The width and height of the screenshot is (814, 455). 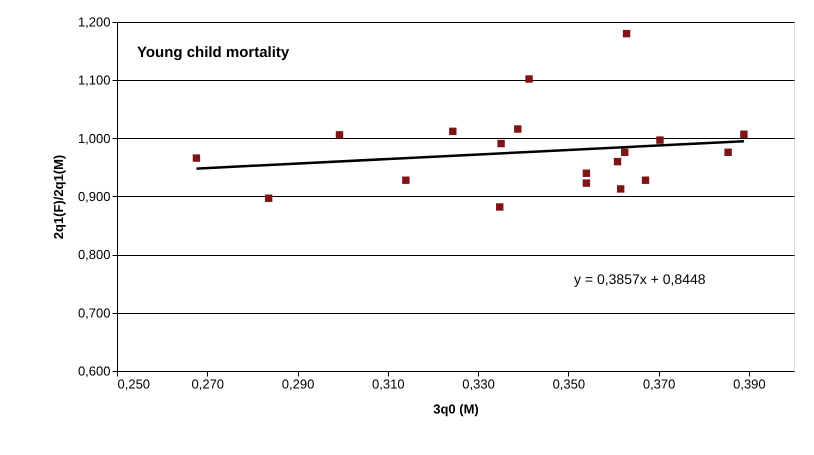 What do you see at coordinates (298, 384) in the screenshot?
I see `x-tick-label: 0,290` at bounding box center [298, 384].